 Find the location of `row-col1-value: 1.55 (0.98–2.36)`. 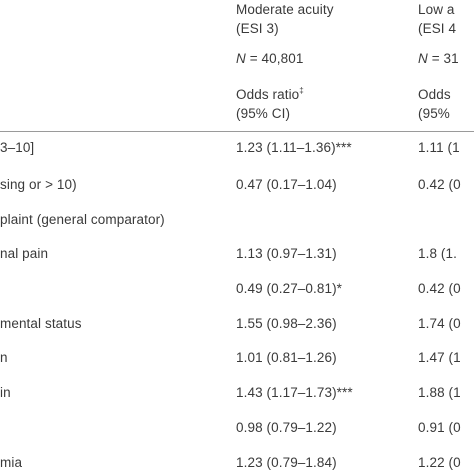

row-col1-value: 1.55 (0.98–2.36) is located at coordinates (286, 323).